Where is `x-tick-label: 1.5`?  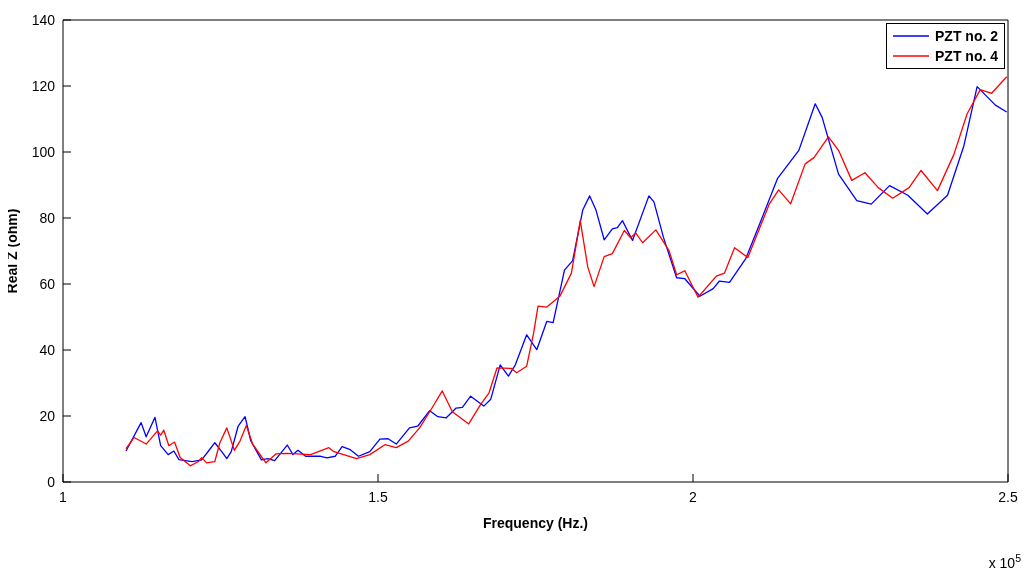
x-tick-label: 1.5 is located at coordinates (378, 496).